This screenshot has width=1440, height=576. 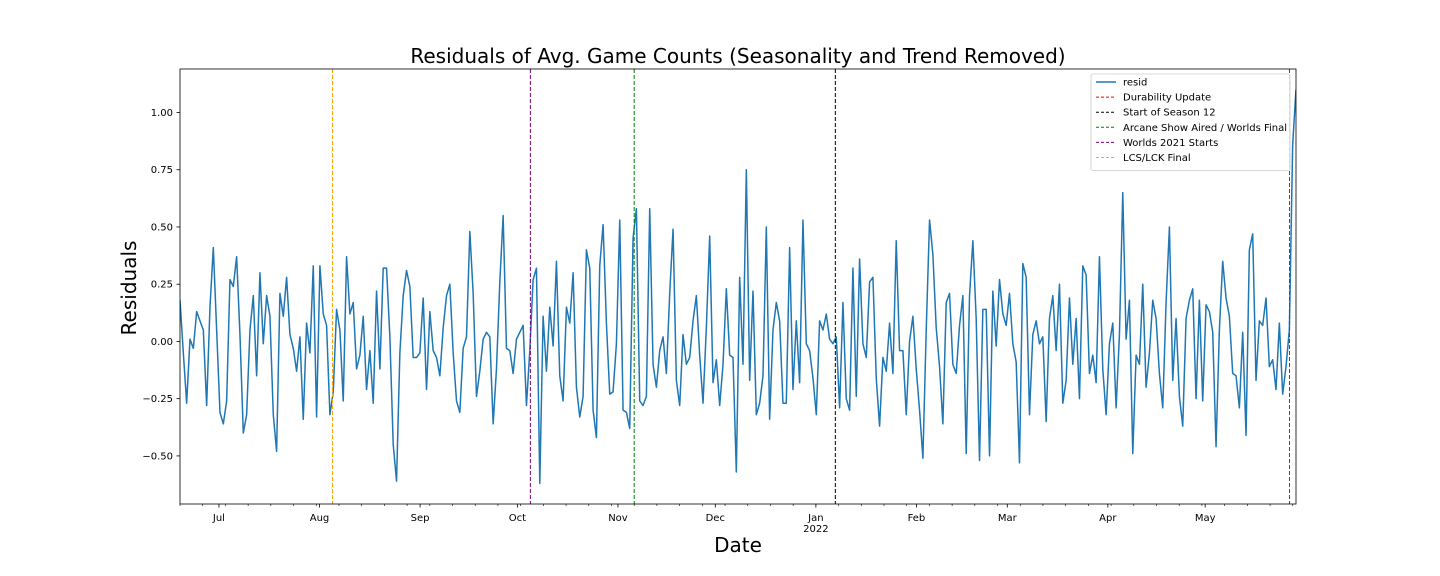 I want to click on x-tick-label: Jan, so click(x=815, y=518).